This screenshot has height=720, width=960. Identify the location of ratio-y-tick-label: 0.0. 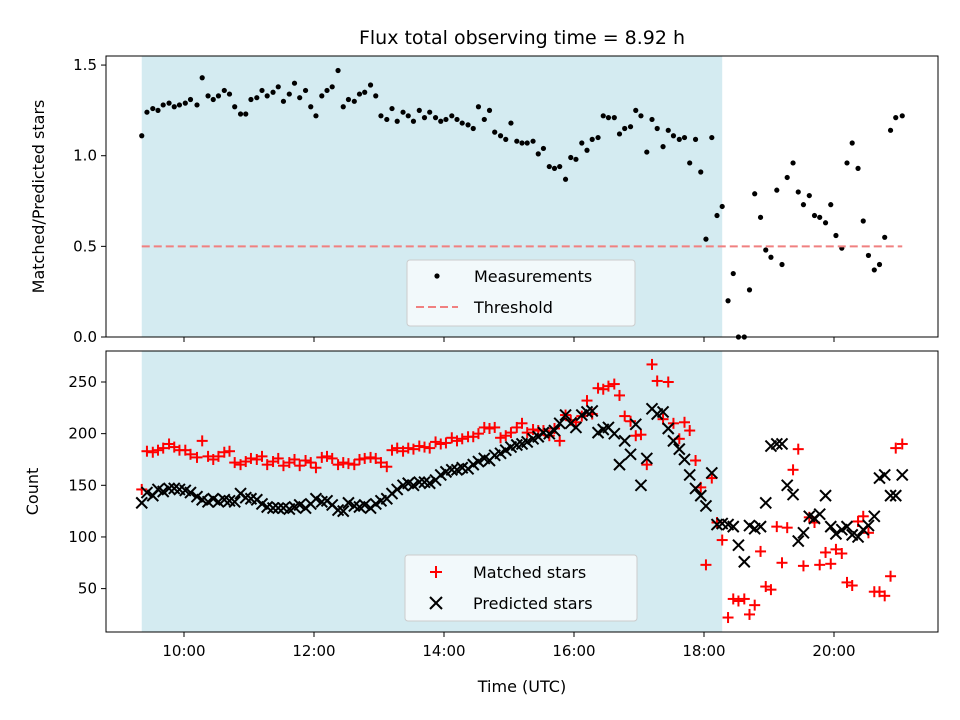
(85, 337).